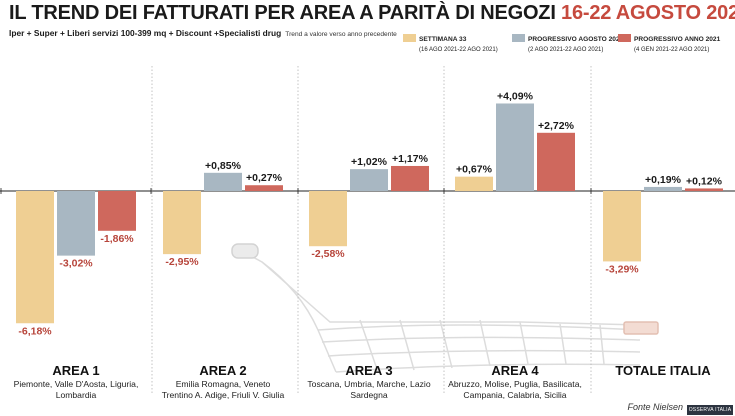 This screenshot has height=416, width=735. What do you see at coordinates (710, 410) in the screenshot?
I see `credit-logo: OSSERVA ITALIA` at bounding box center [710, 410].